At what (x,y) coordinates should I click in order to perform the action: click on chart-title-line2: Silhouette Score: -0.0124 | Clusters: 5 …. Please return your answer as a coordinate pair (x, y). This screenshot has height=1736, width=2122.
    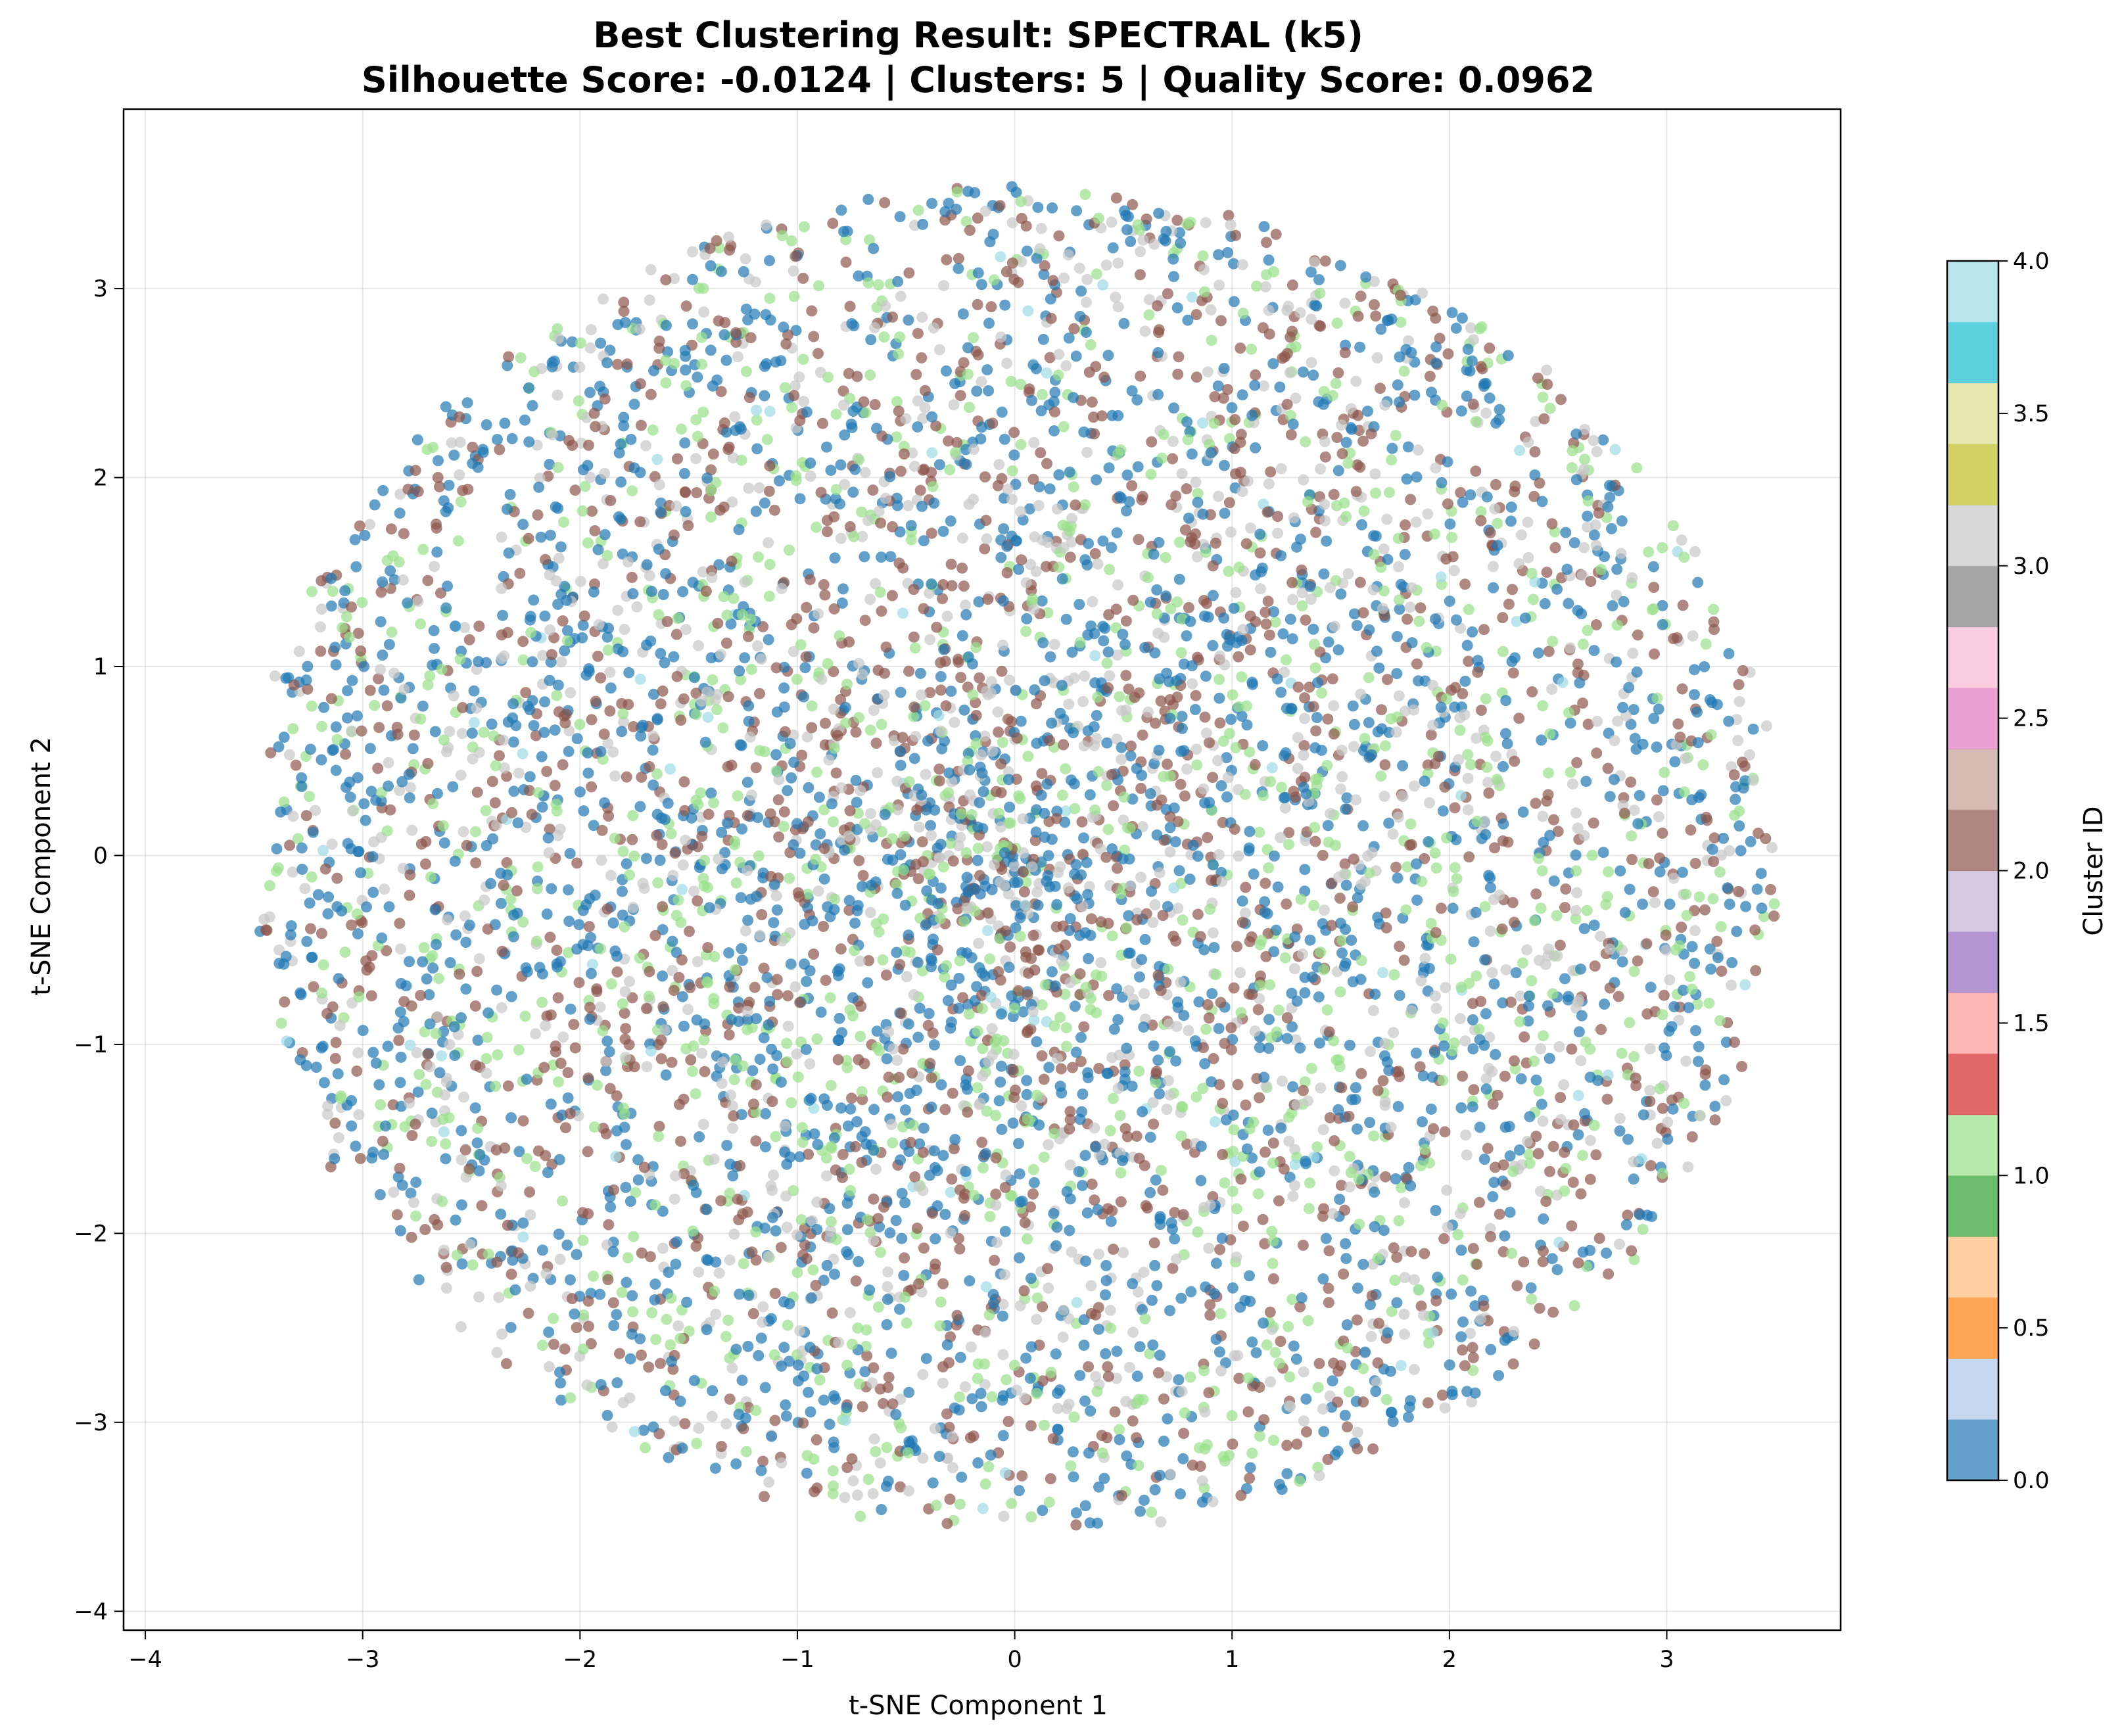
    Looking at the image, I should click on (978, 80).